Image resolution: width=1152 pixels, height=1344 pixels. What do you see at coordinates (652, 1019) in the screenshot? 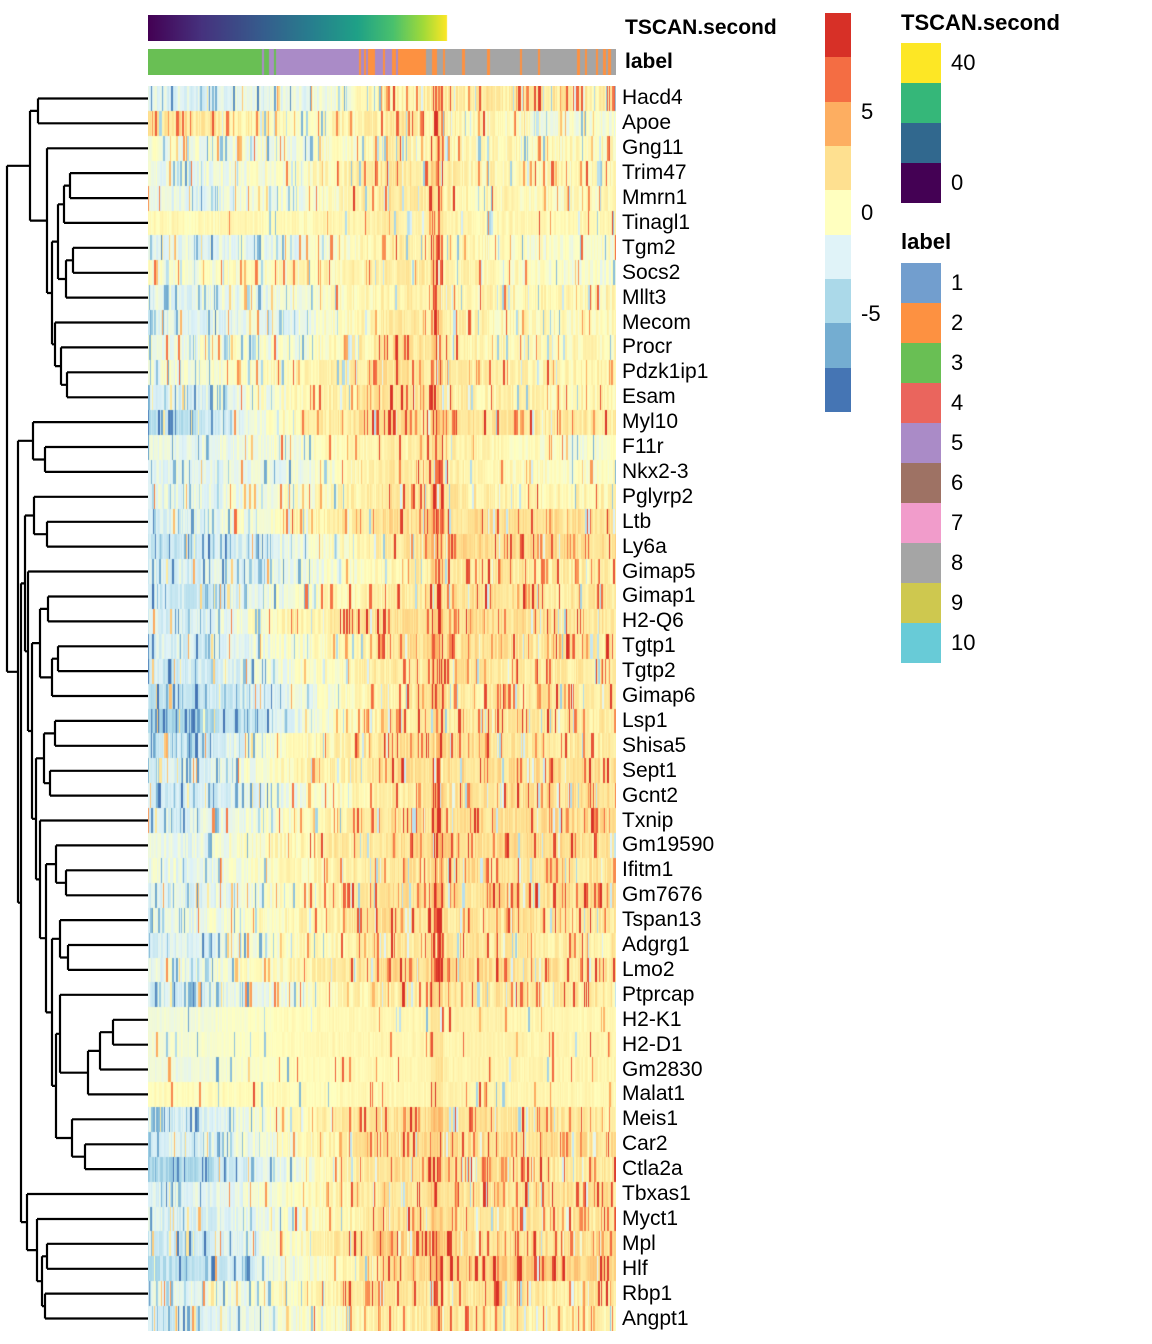
I see `gene-label-h2-k1: H2-K1` at bounding box center [652, 1019].